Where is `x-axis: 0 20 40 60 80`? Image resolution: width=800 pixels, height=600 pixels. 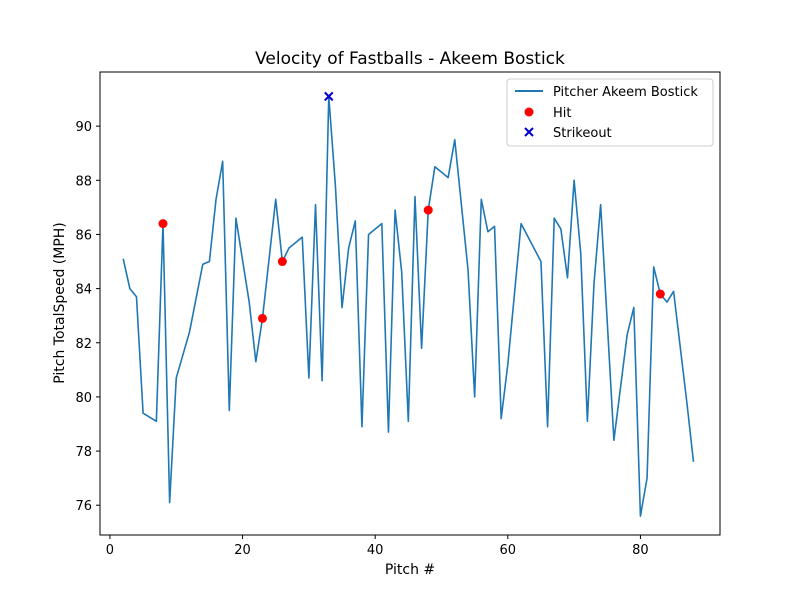
x-axis: 0 20 40 60 80 is located at coordinates (377, 546).